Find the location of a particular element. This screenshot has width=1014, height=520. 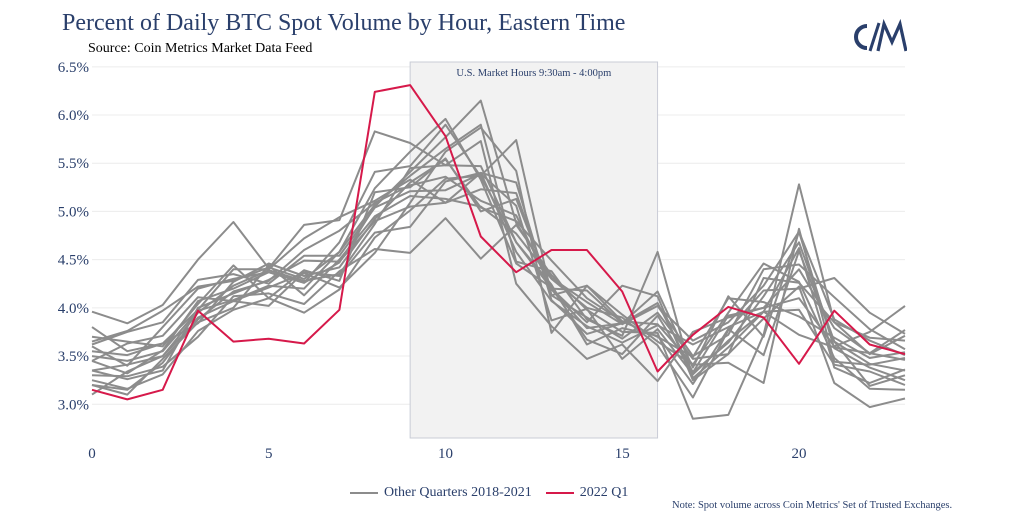

y-tick-label: 6.5% is located at coordinates (73, 68).